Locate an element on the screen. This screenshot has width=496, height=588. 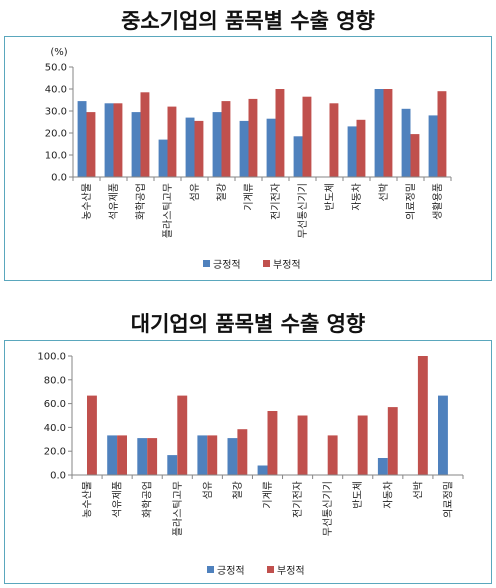
y-tick-label: 10.0 is located at coordinates (56, 156).